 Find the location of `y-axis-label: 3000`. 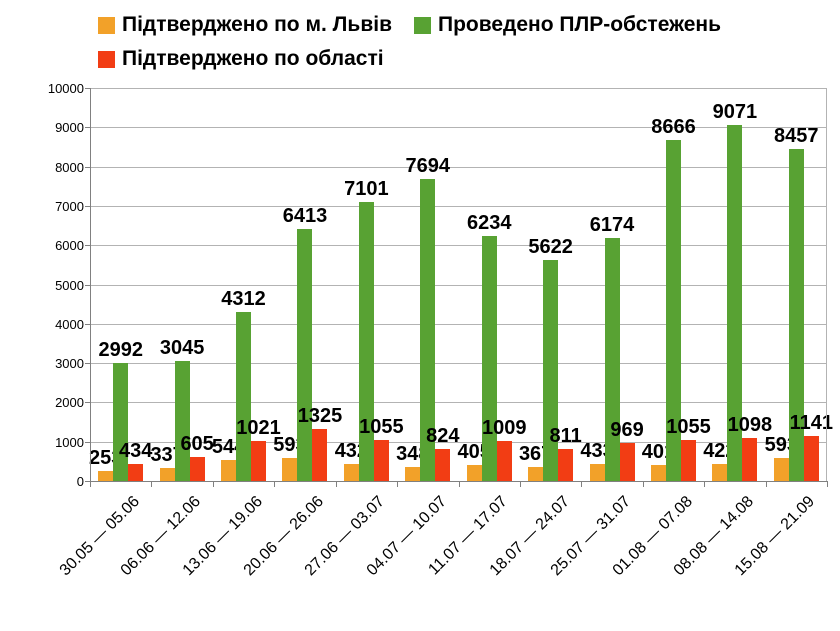

y-axis-label: 3000 is located at coordinates (69, 364).